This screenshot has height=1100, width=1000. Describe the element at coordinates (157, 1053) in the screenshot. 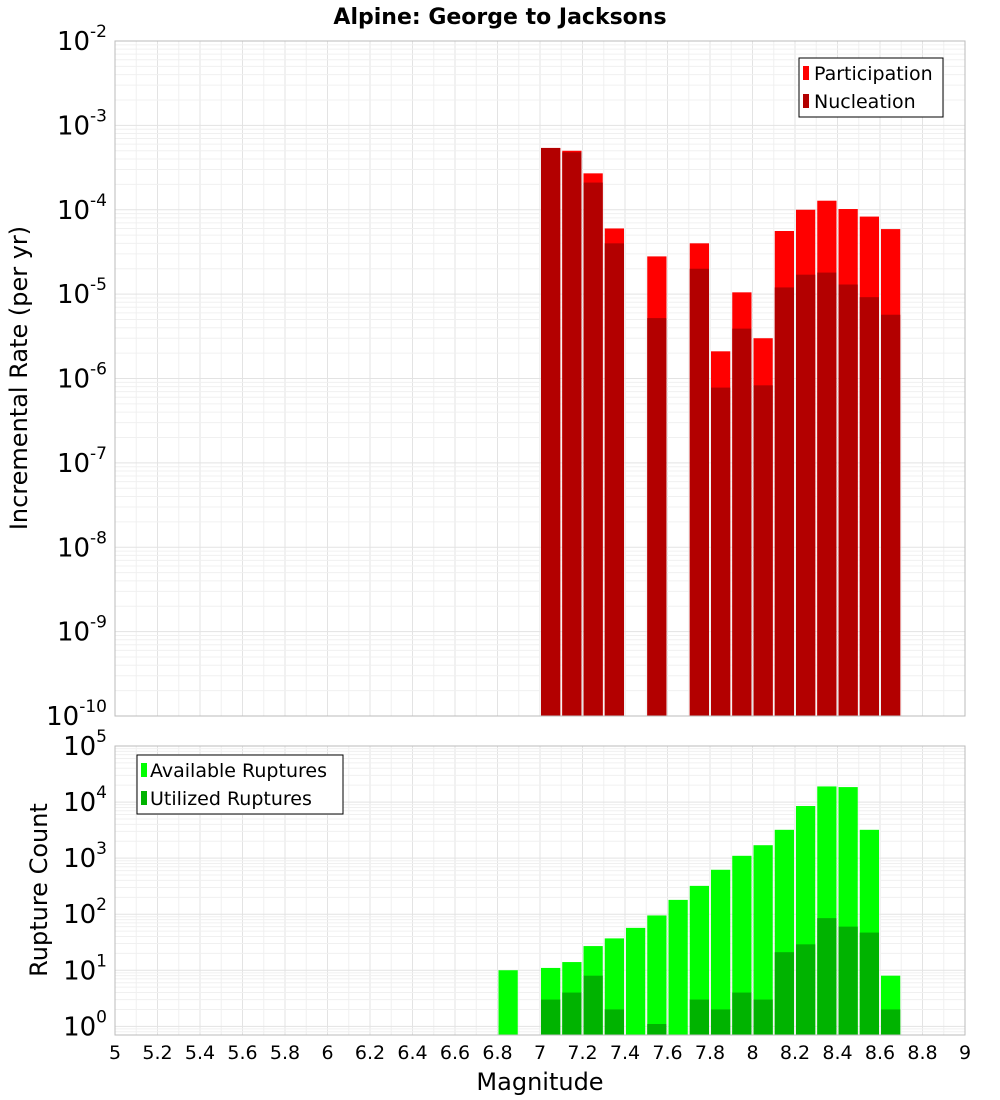

I see `x-tick-label: 5.2` at that location.